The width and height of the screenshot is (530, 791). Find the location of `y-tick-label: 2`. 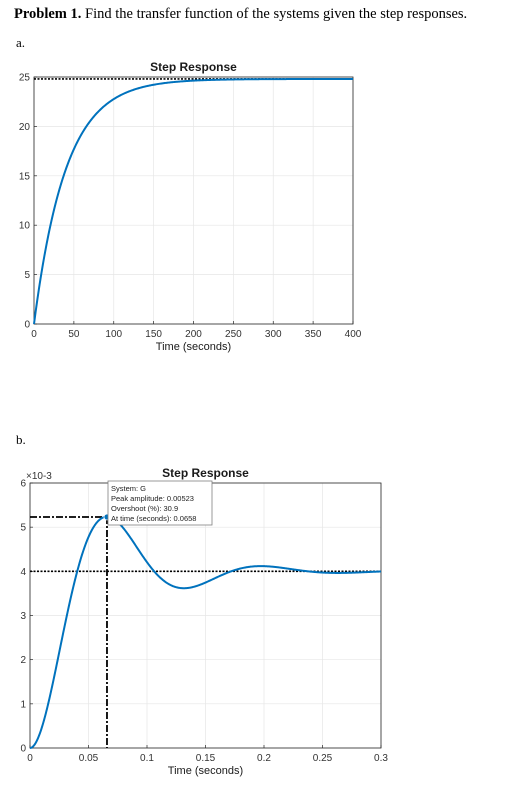

y-tick-label: 2 is located at coordinates (23, 660).